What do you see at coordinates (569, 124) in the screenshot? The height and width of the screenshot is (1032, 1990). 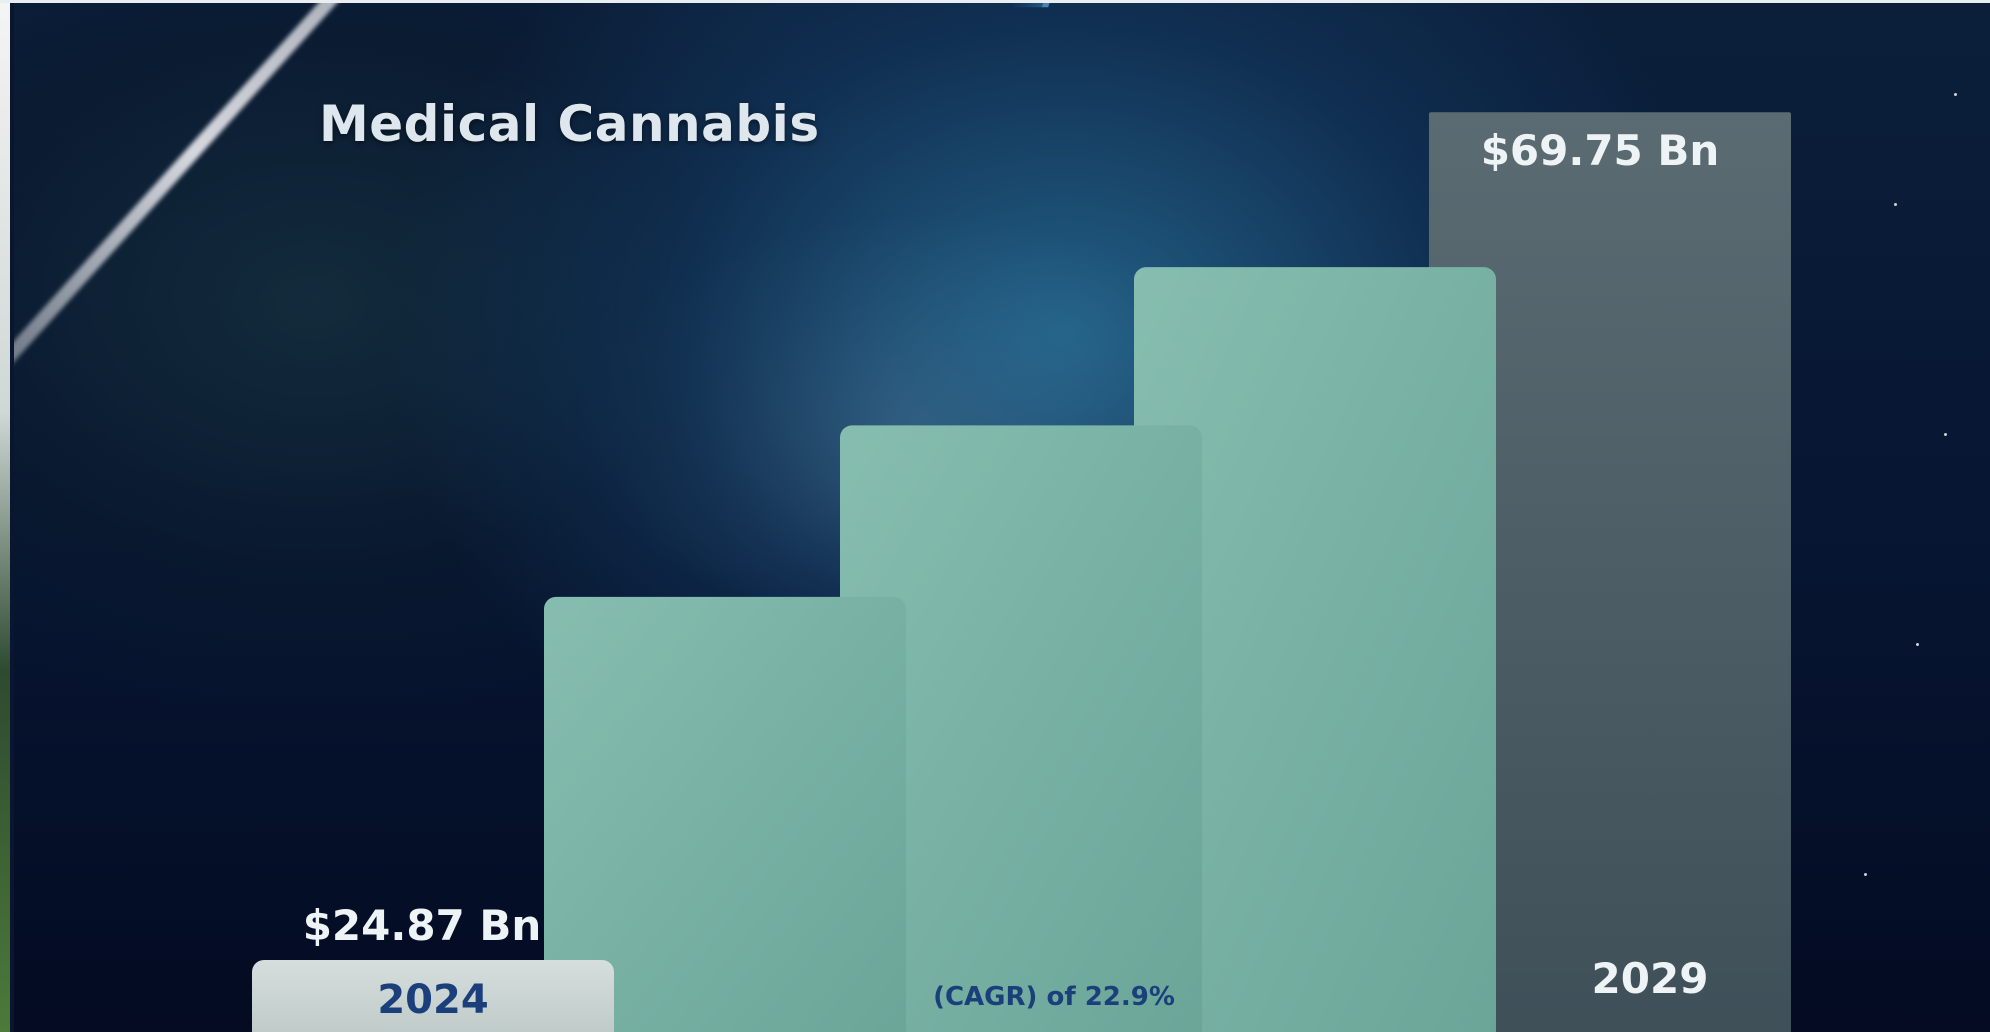 I see `slide-title: Medical Cannabis` at bounding box center [569, 124].